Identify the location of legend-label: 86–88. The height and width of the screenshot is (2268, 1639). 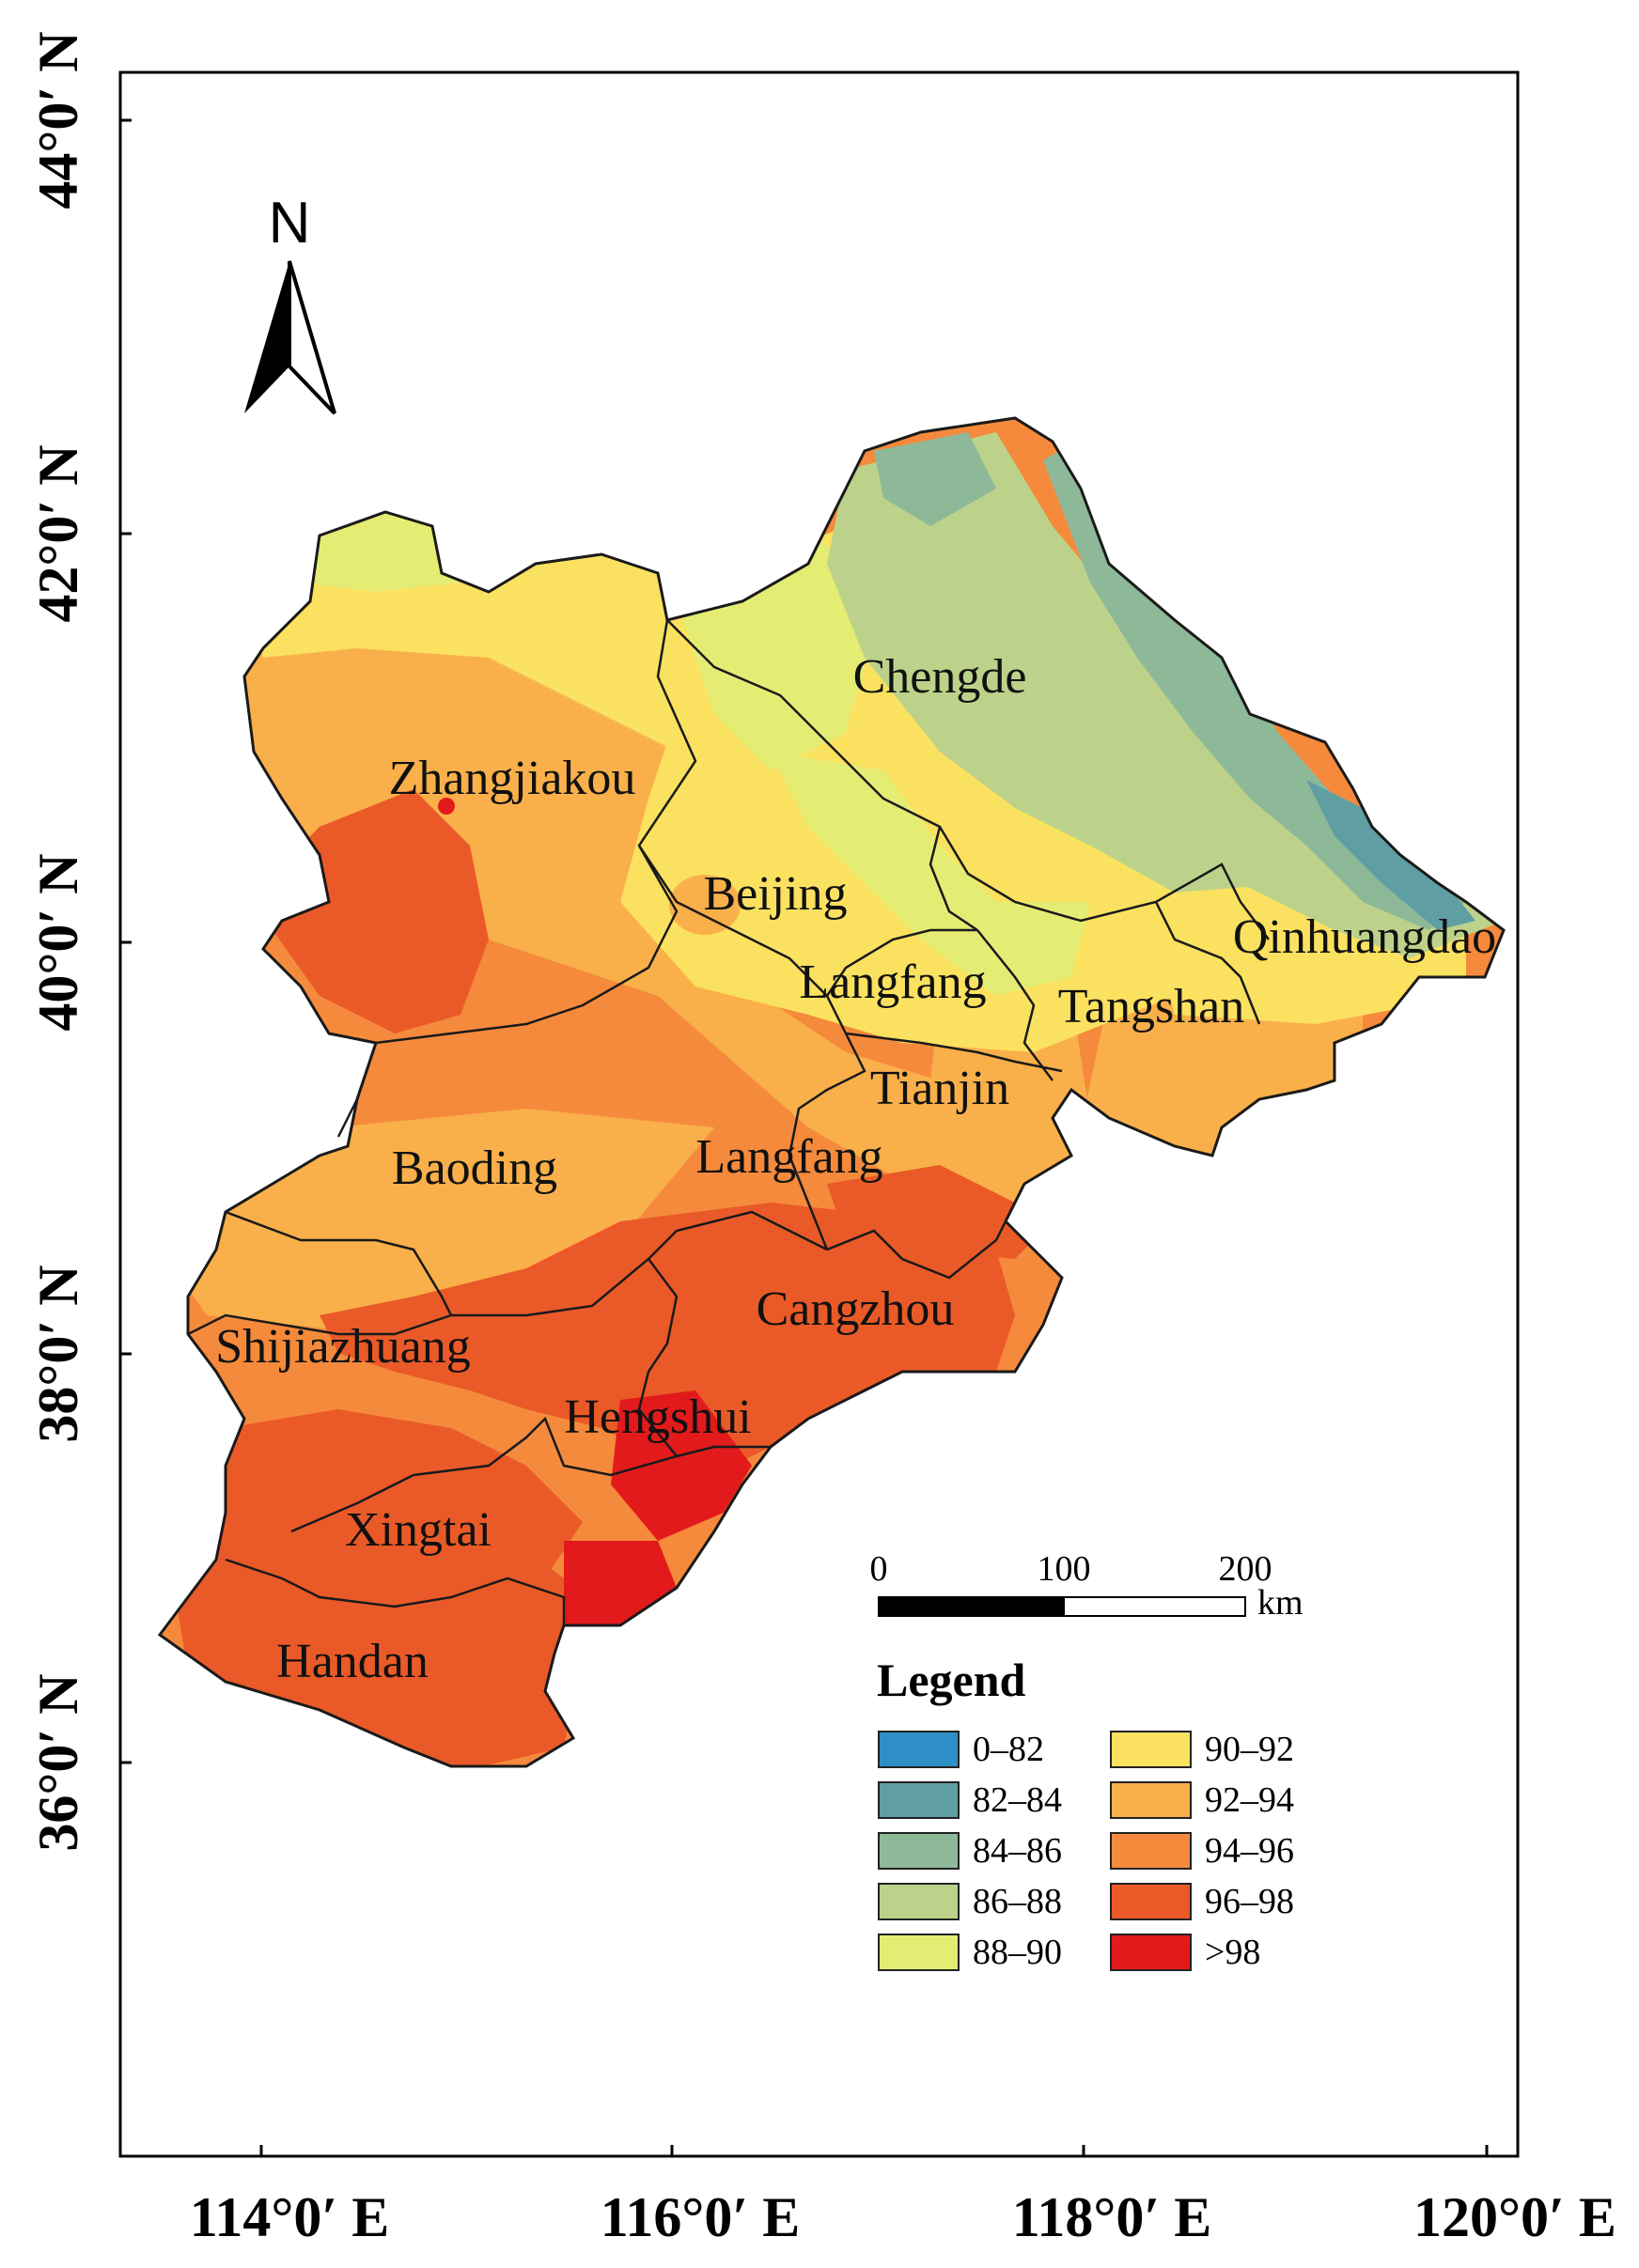
(1017, 1901).